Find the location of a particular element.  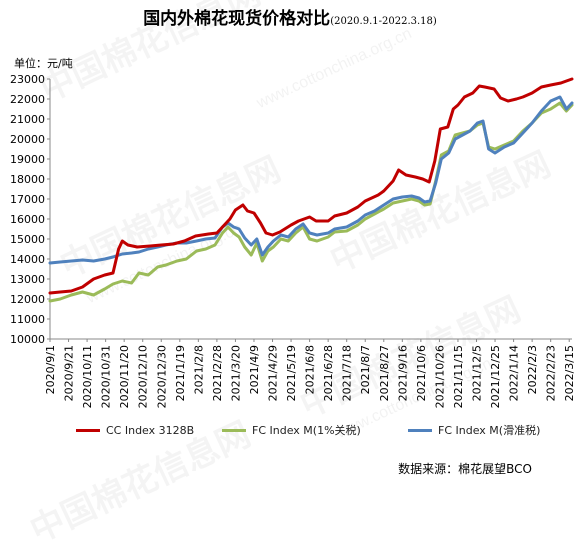

y-tick-label: 13000 is located at coordinates (27, 279).